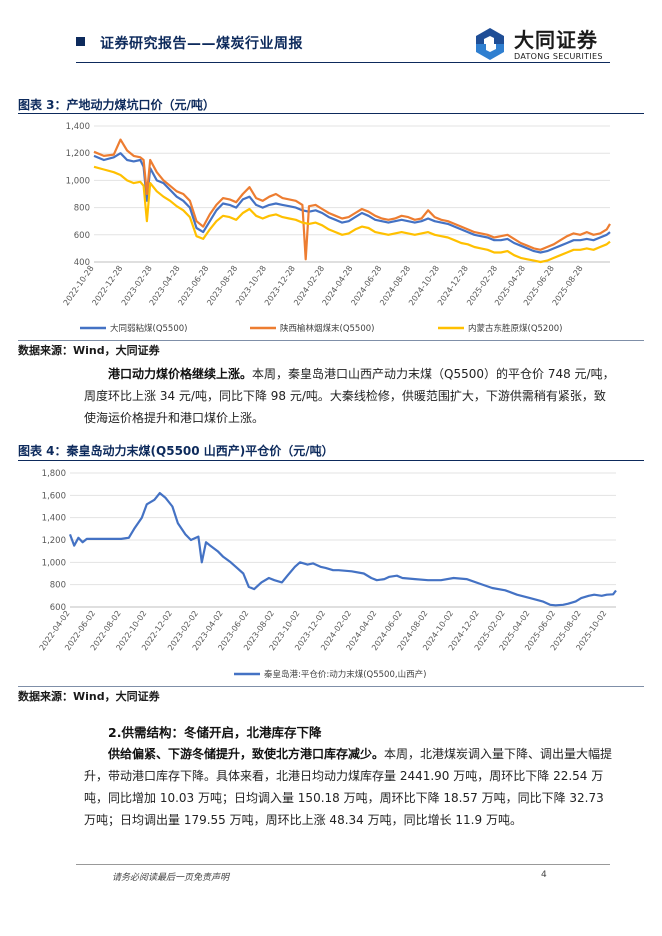 The image size is (662, 936). Describe the element at coordinates (331, 113) in the screenshot. I see `figure-3-top-rule` at that location.